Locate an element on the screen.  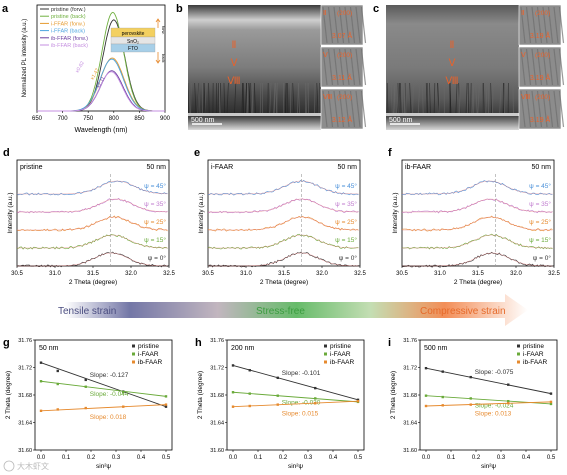
panel-letter: e is located at coordinates (197, 153).